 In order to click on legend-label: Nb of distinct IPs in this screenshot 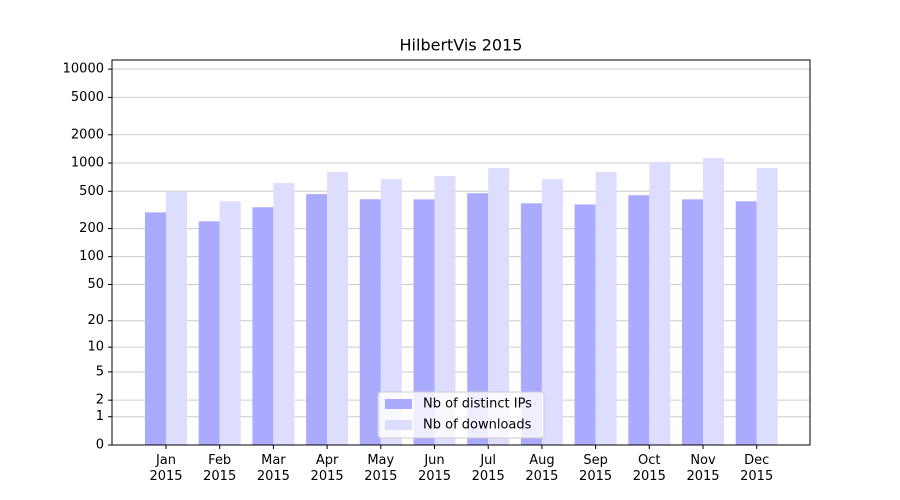, I will do `click(477, 404)`.